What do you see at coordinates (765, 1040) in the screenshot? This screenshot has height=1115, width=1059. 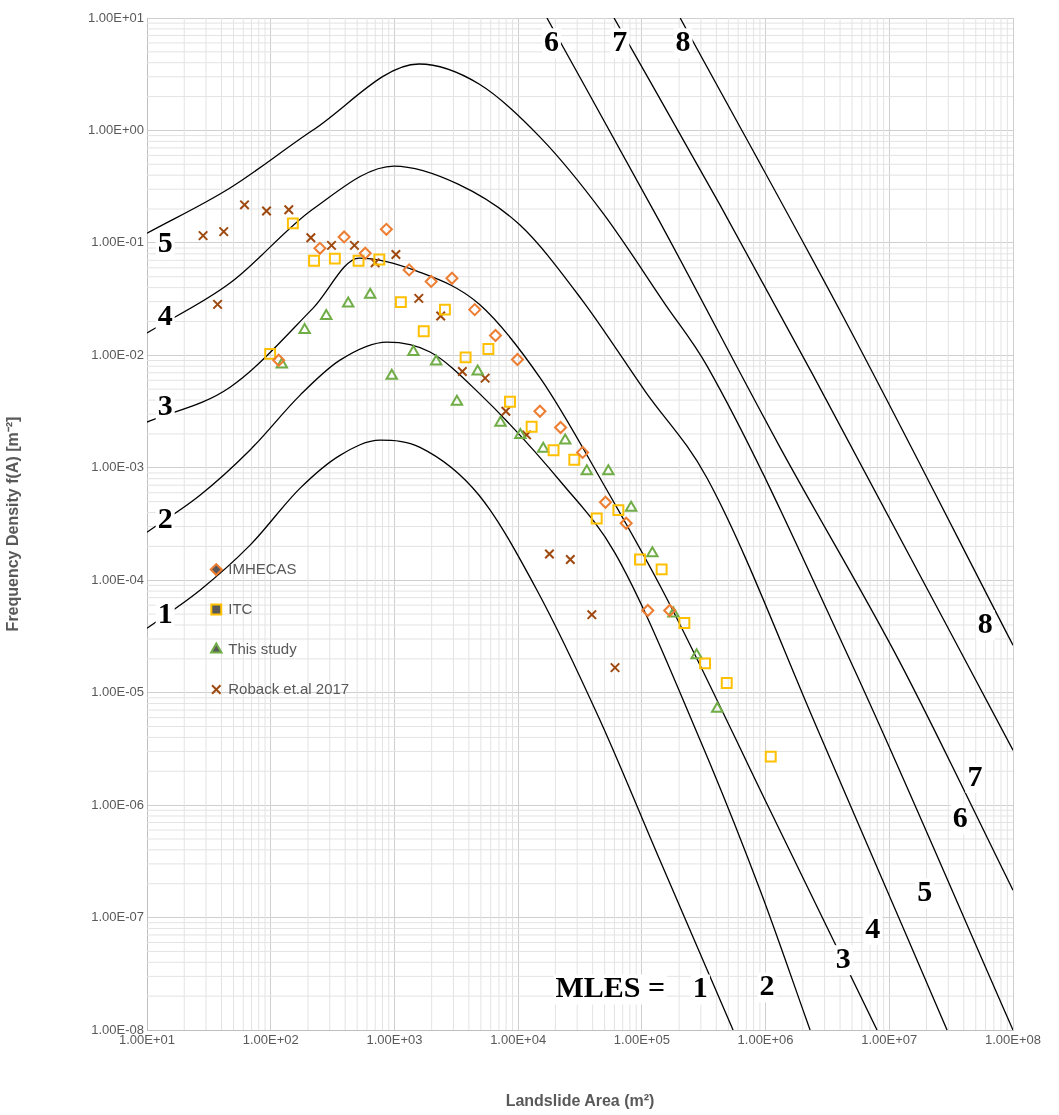 I see `x-tick-label: 1.00E+06` at bounding box center [765, 1040].